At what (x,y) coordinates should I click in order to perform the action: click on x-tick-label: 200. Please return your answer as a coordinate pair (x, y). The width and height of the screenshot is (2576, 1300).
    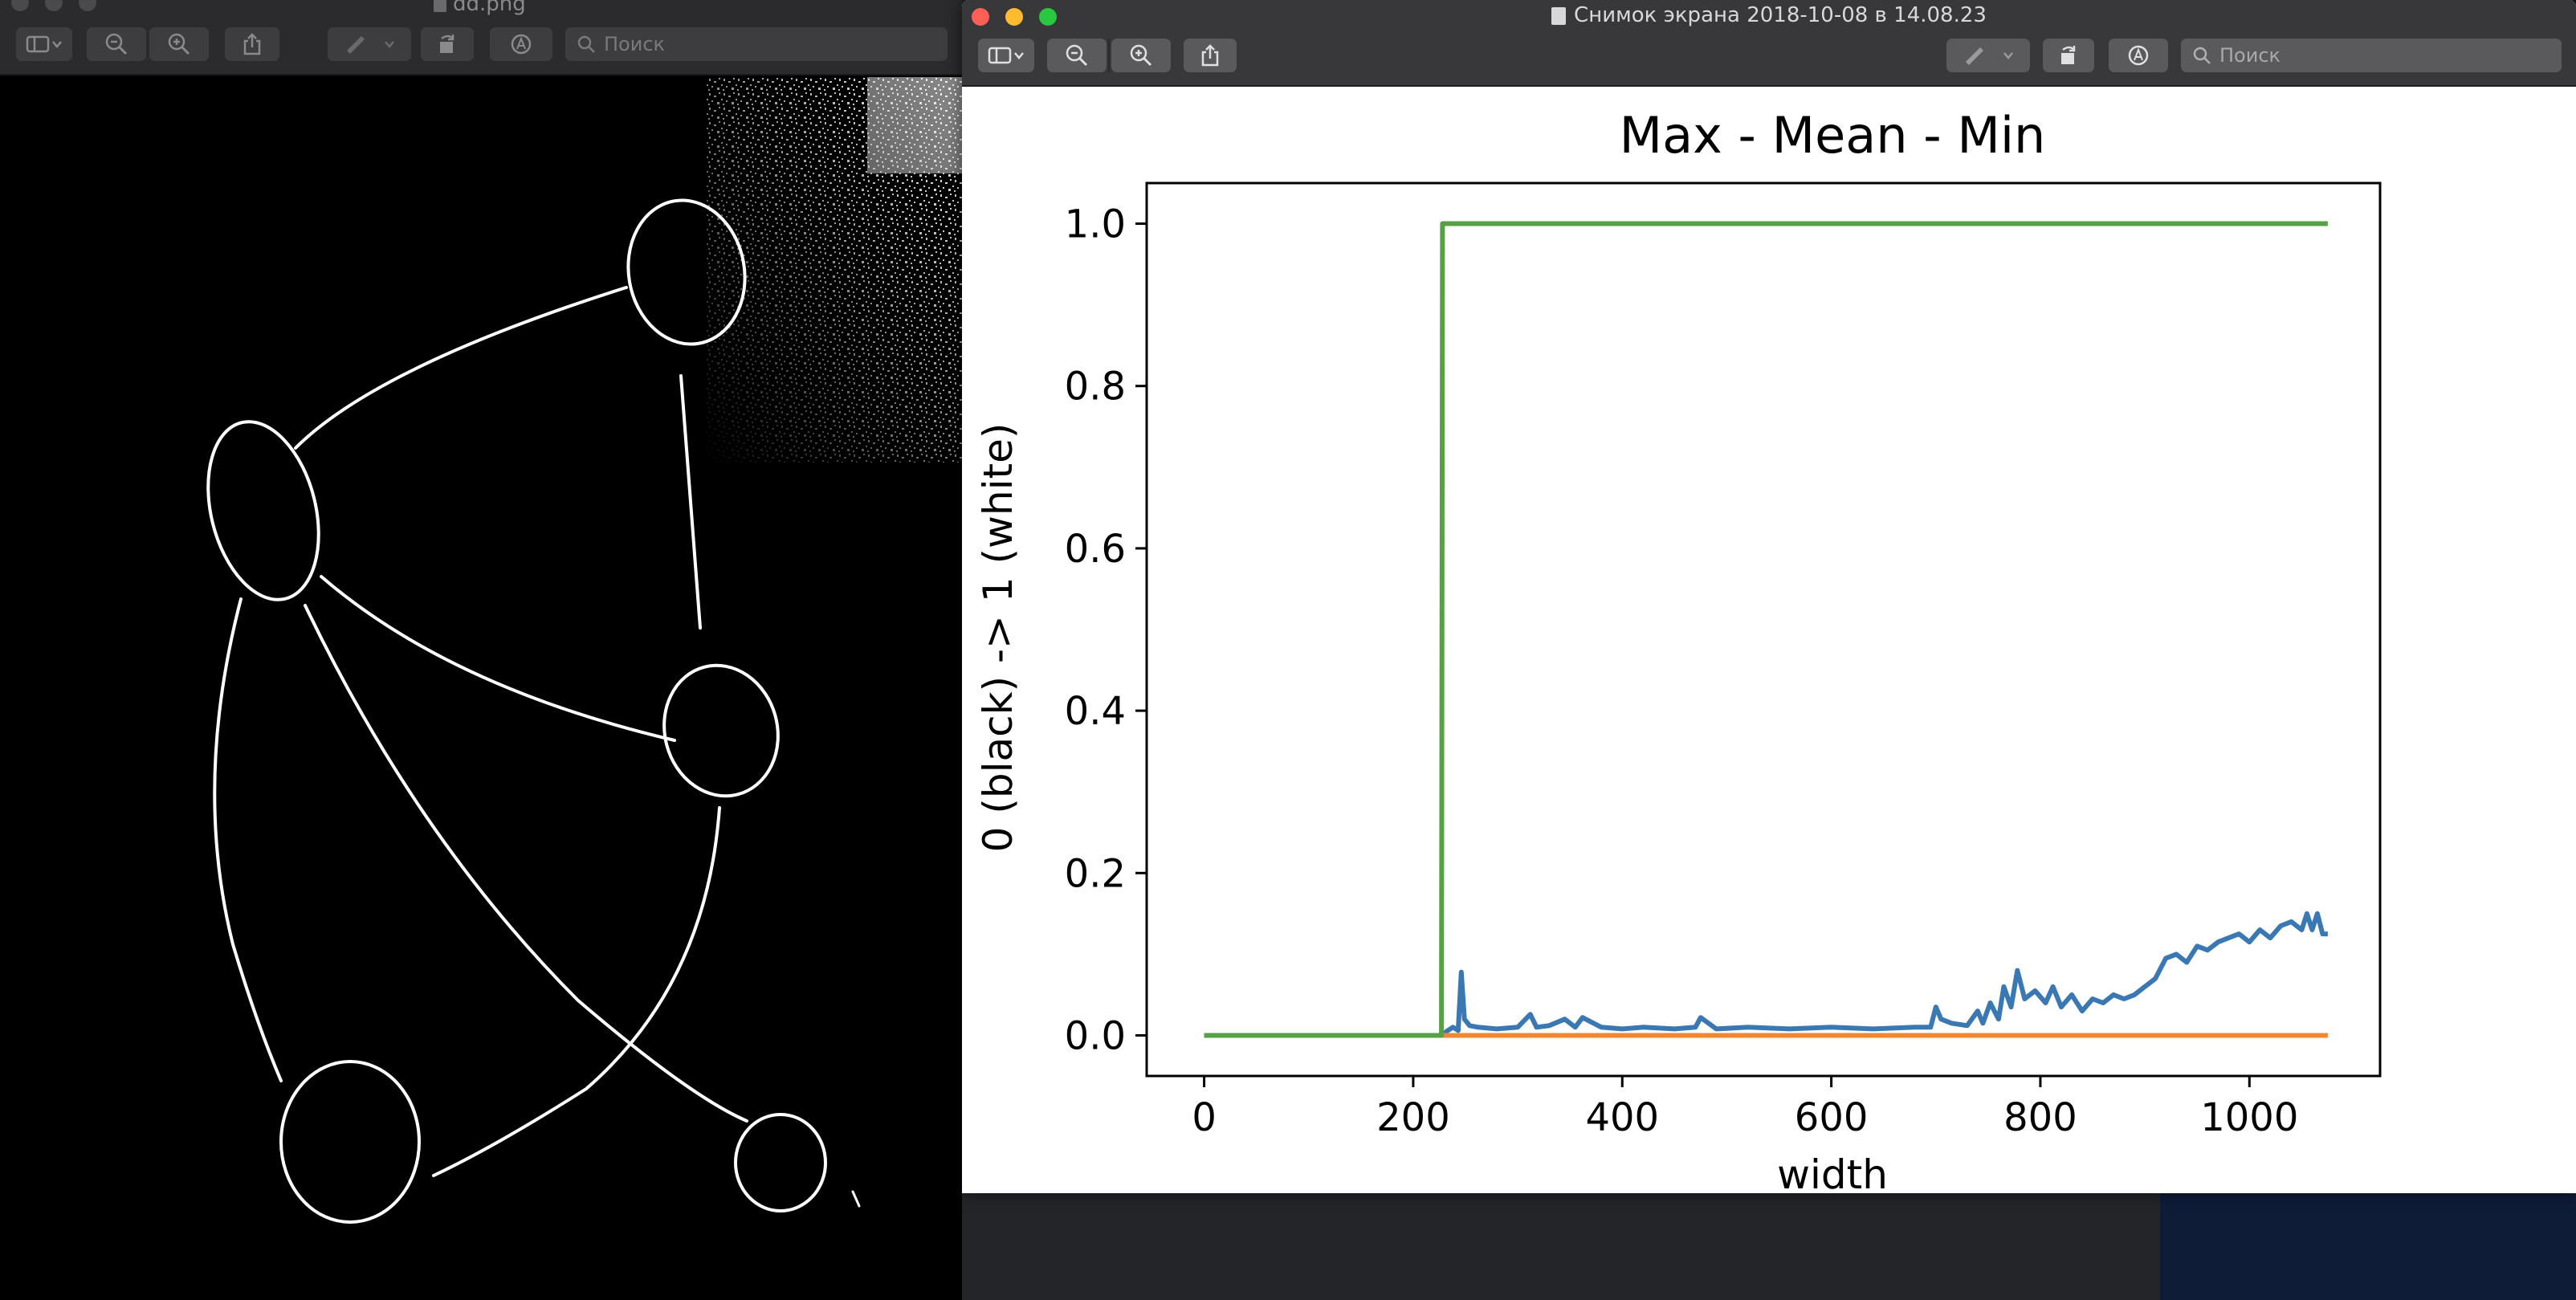
    Looking at the image, I should click on (1413, 1117).